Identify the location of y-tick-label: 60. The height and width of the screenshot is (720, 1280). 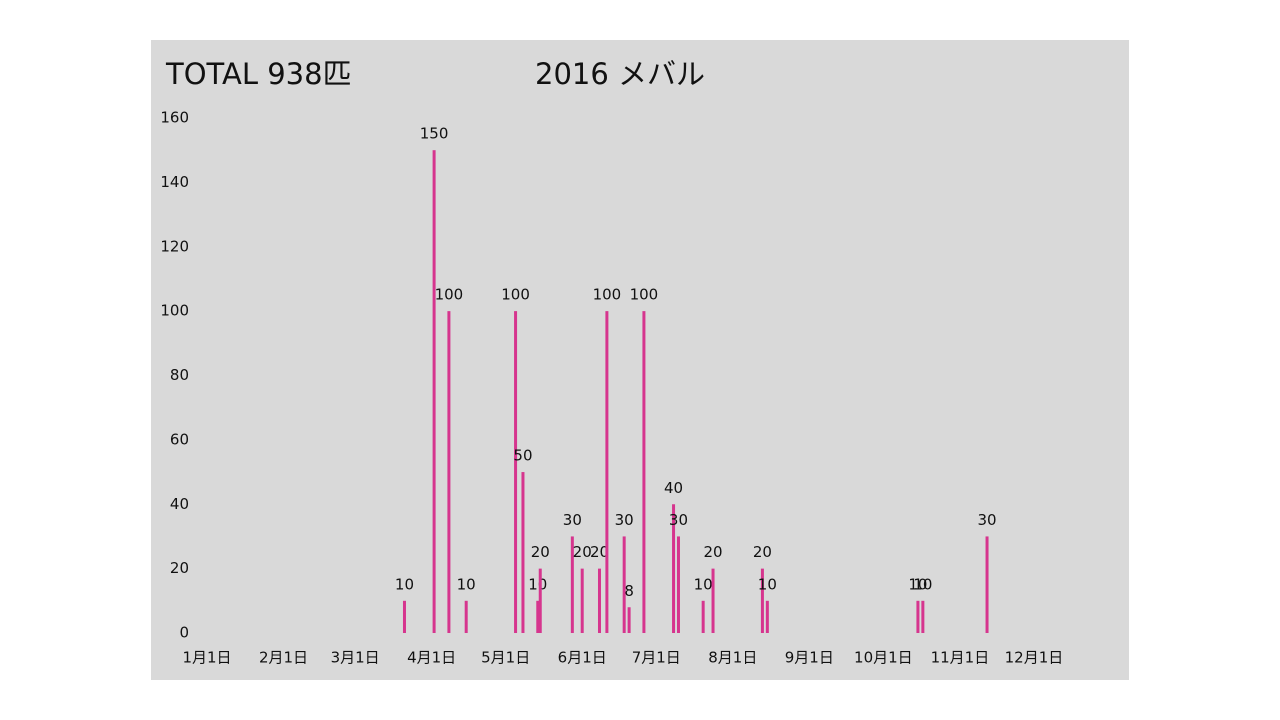
(179, 439).